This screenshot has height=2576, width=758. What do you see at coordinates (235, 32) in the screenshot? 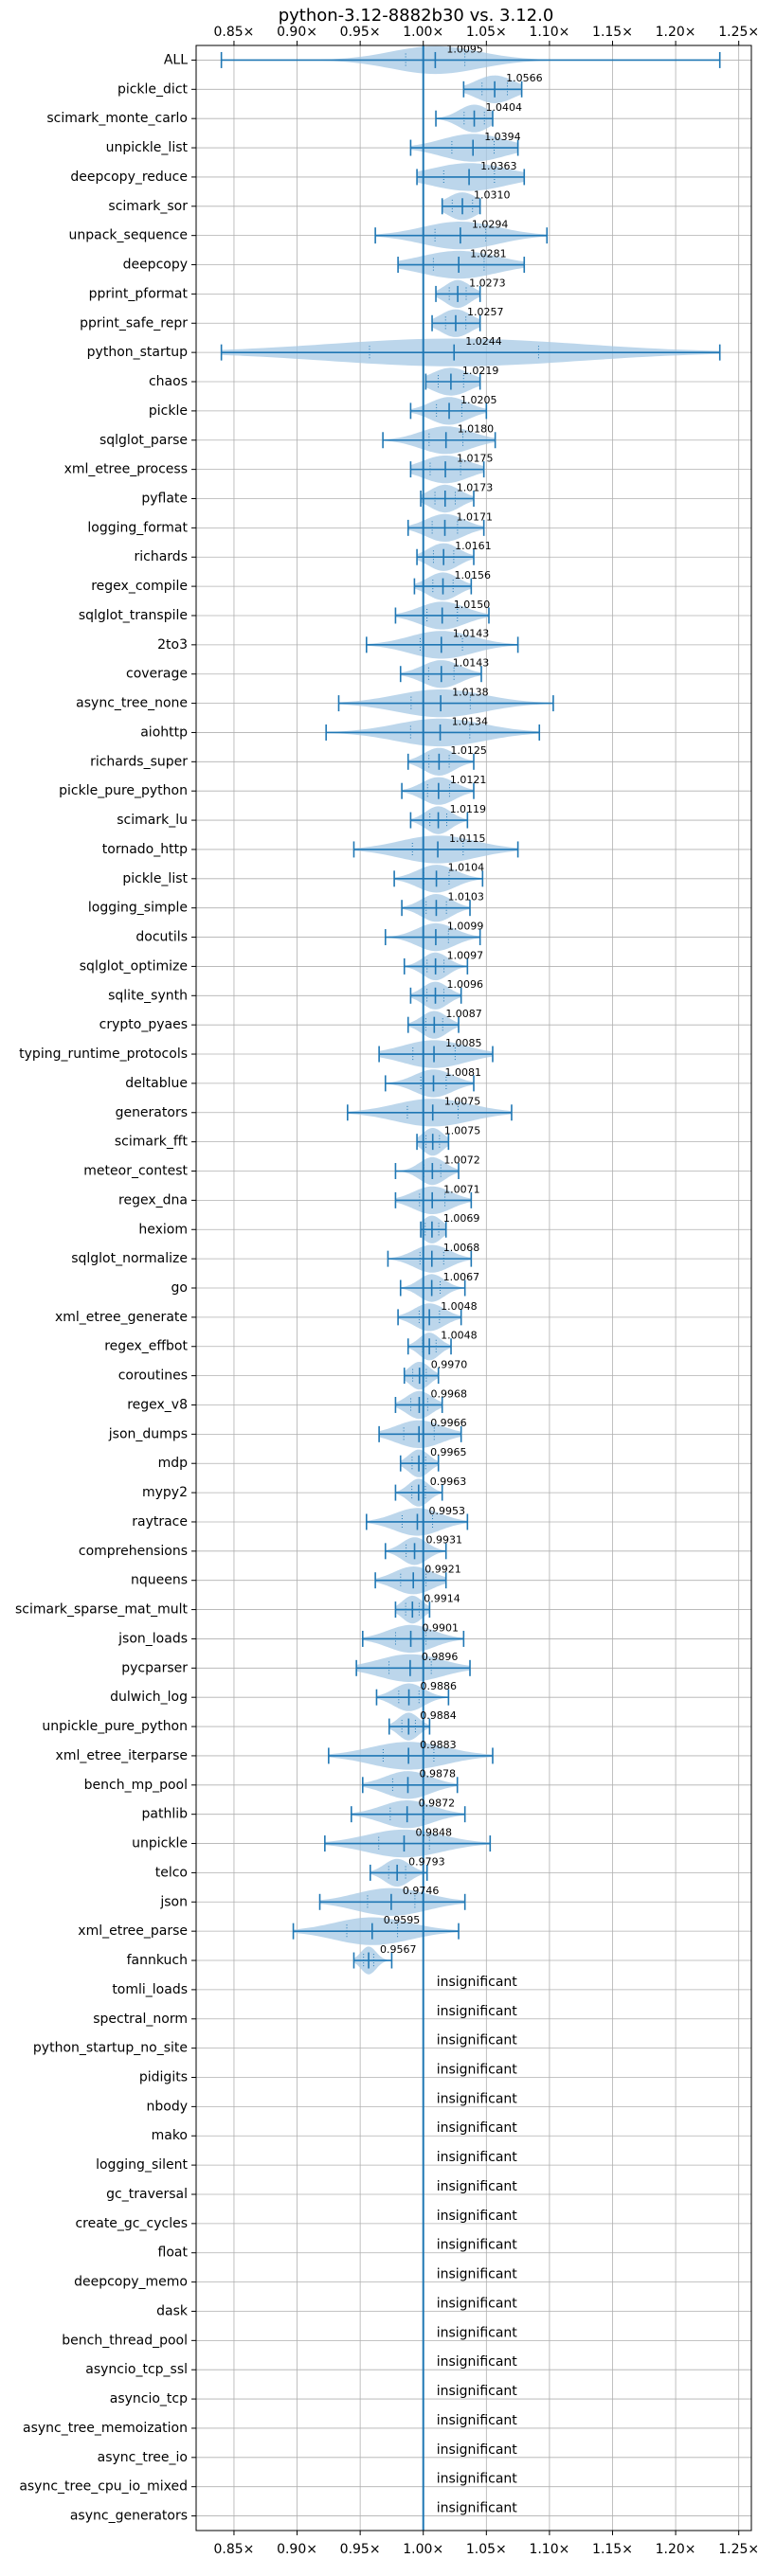
I see `x-tick-label-top: 0.85×` at bounding box center [235, 32].